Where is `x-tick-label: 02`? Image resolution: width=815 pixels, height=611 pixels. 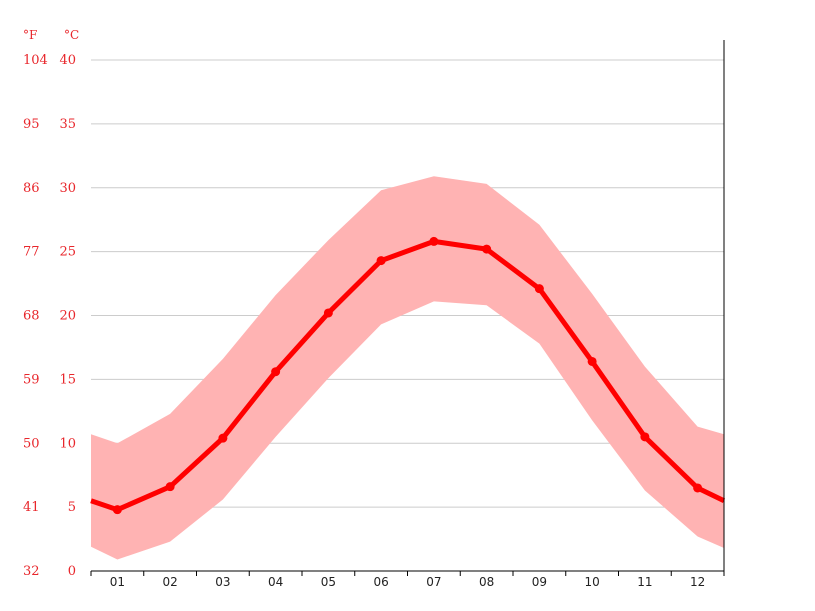 x-tick-label: 02 is located at coordinates (169, 582).